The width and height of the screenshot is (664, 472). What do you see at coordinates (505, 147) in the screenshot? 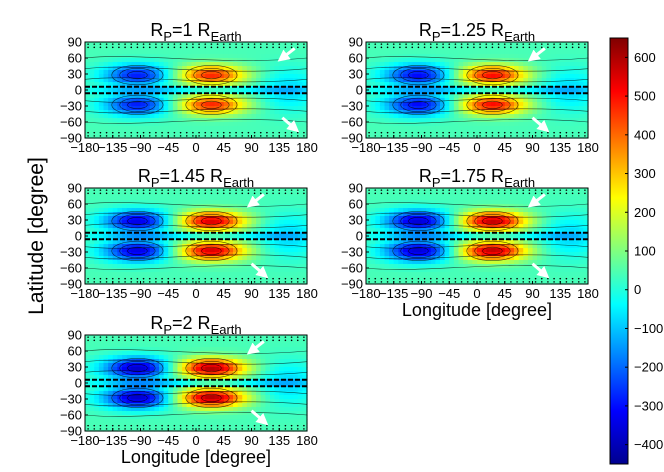
I see `x-tick-label: 45` at bounding box center [505, 147].